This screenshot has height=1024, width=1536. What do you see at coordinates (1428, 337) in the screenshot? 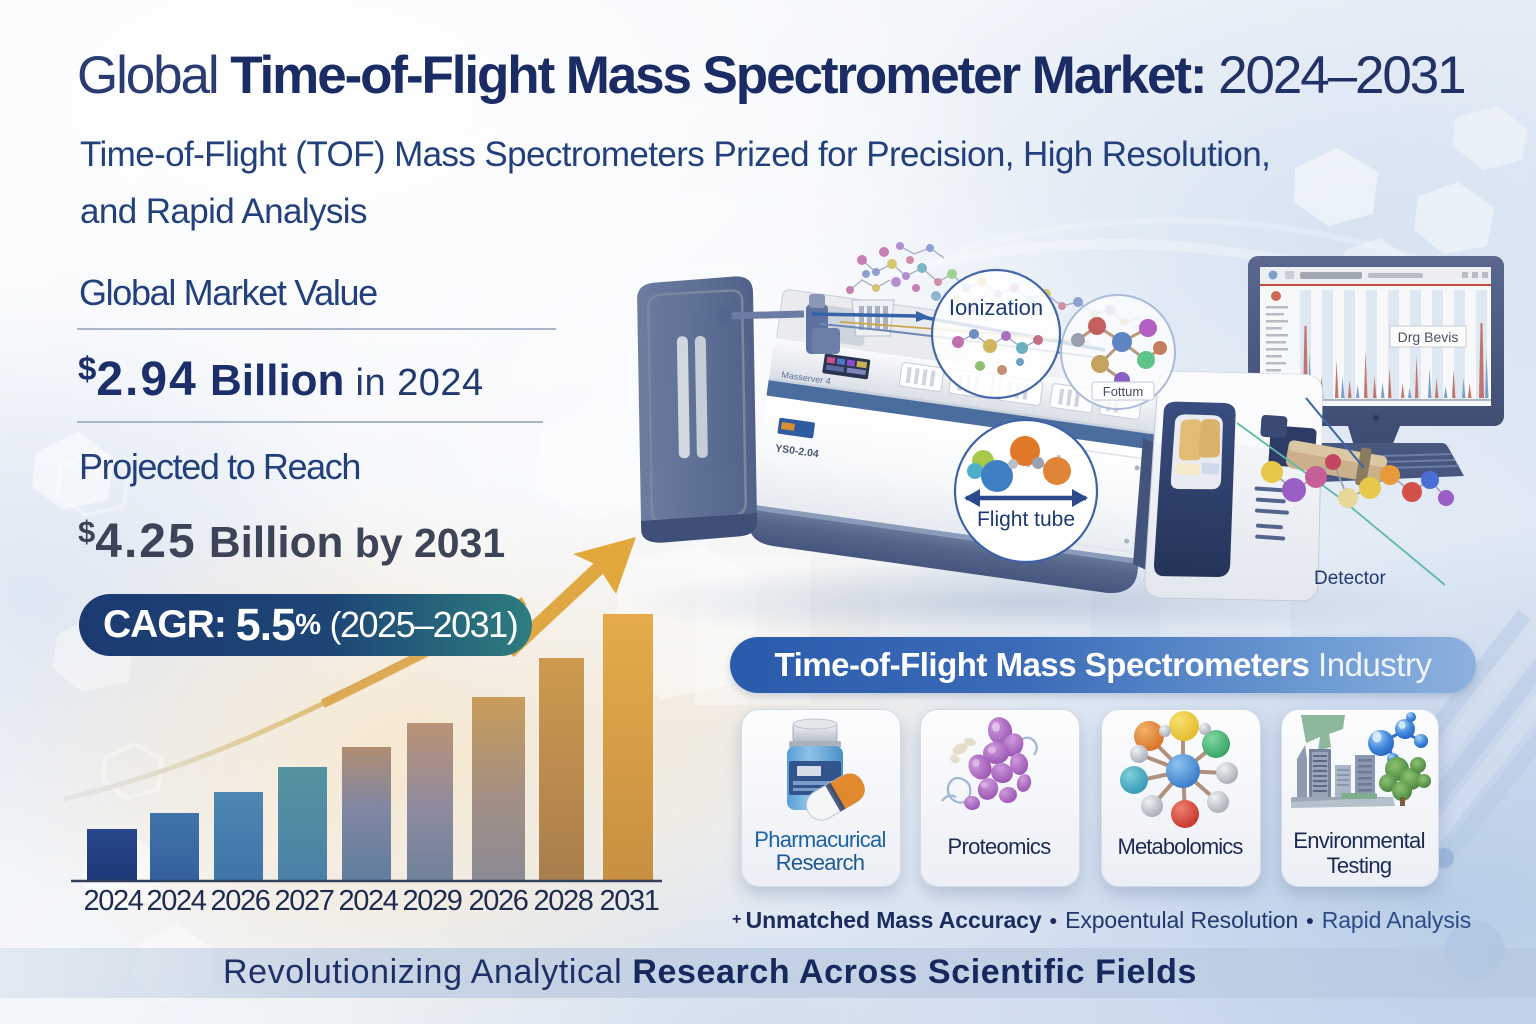
I see `svg-text: Drg Bevis` at bounding box center [1428, 337].